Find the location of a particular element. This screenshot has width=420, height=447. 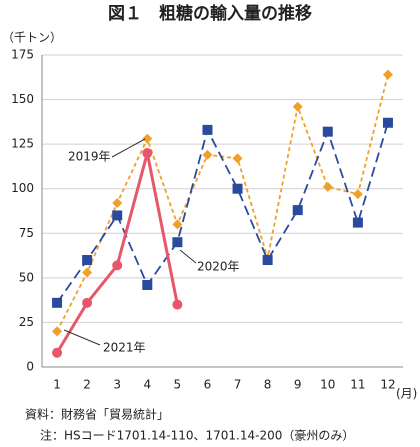

x-tick-label: 3 is located at coordinates (117, 385).